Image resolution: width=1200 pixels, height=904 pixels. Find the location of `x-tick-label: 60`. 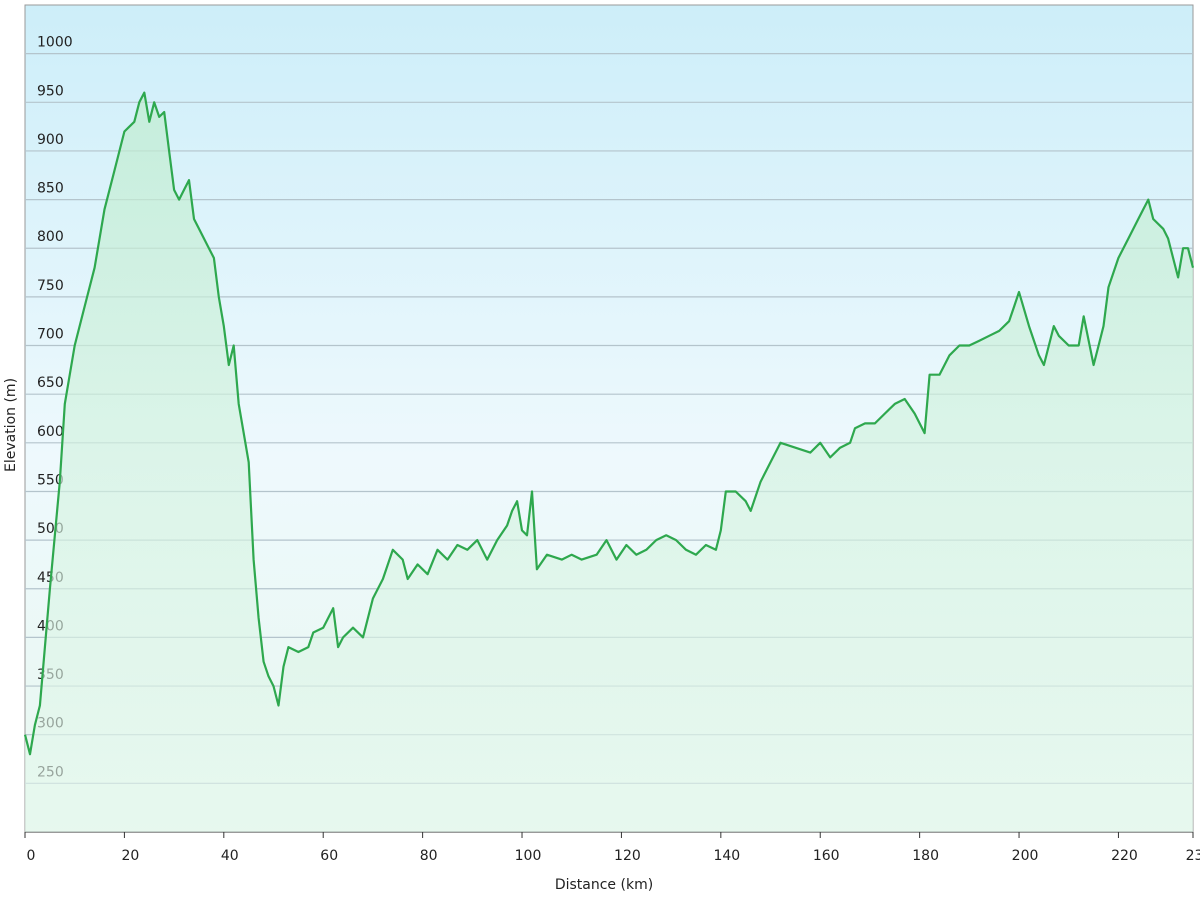

x-tick-label: 60 is located at coordinates (329, 856).